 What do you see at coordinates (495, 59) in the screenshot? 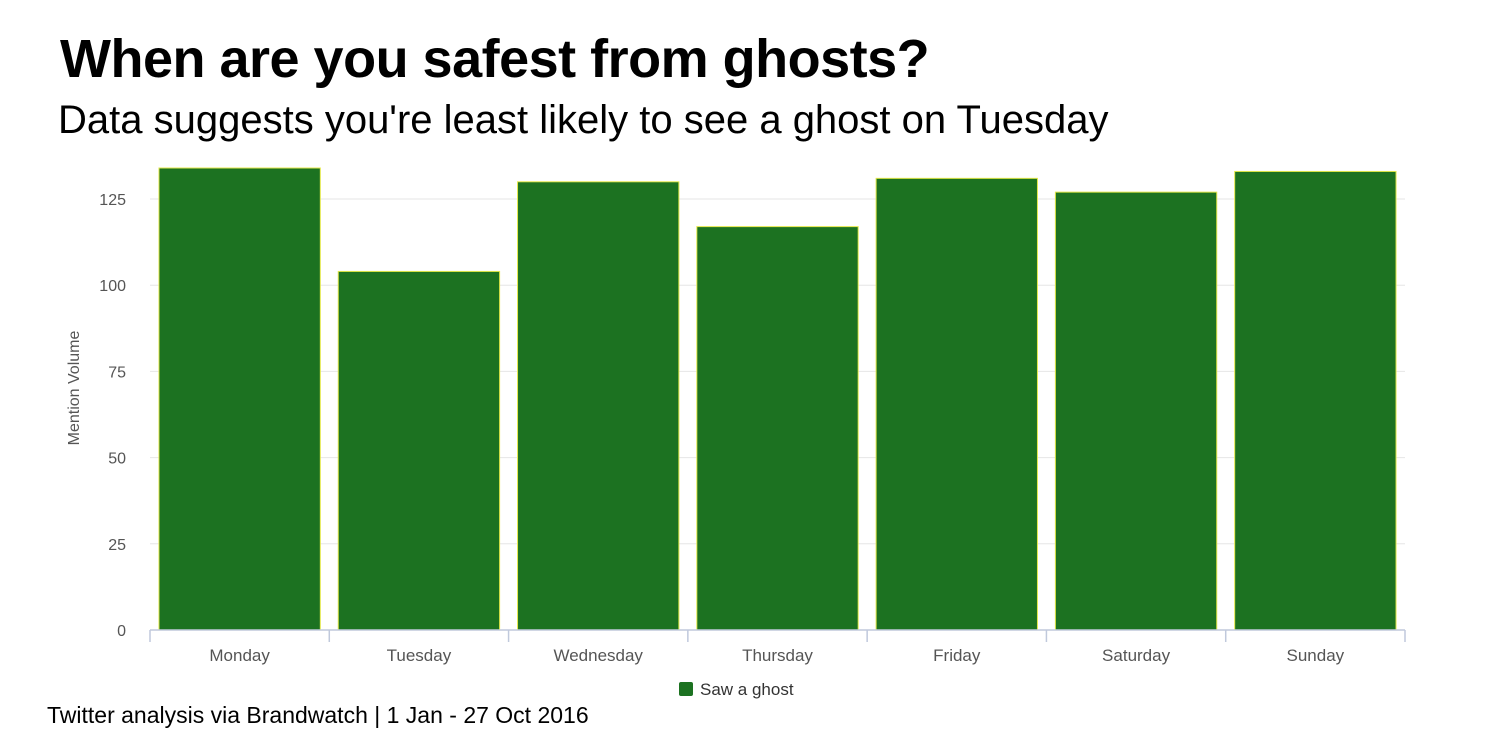
I see `chart-title: When are you safest from ghosts?` at bounding box center [495, 59].